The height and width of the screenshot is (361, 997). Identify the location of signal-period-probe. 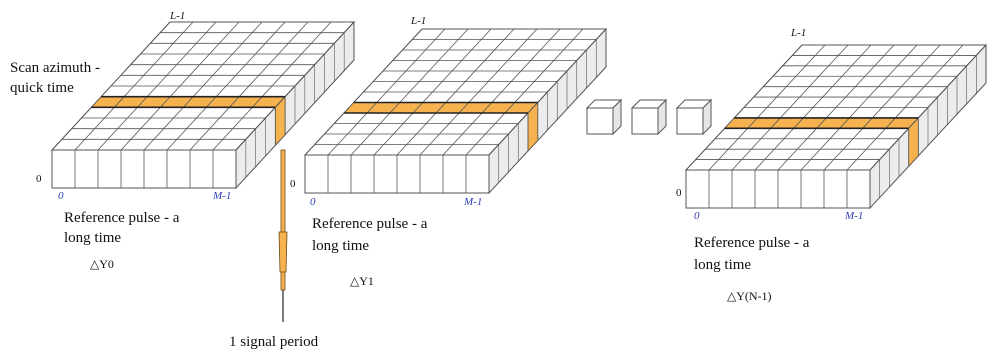
(283, 235).